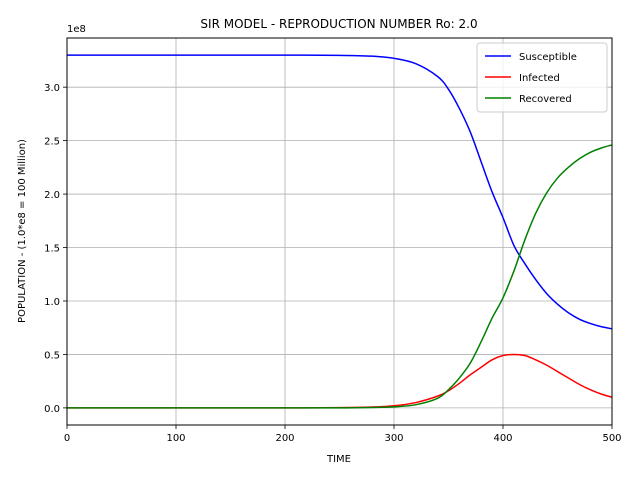 The height and width of the screenshot is (480, 640). I want to click on y-tick-label: 1.5, so click(52, 249).